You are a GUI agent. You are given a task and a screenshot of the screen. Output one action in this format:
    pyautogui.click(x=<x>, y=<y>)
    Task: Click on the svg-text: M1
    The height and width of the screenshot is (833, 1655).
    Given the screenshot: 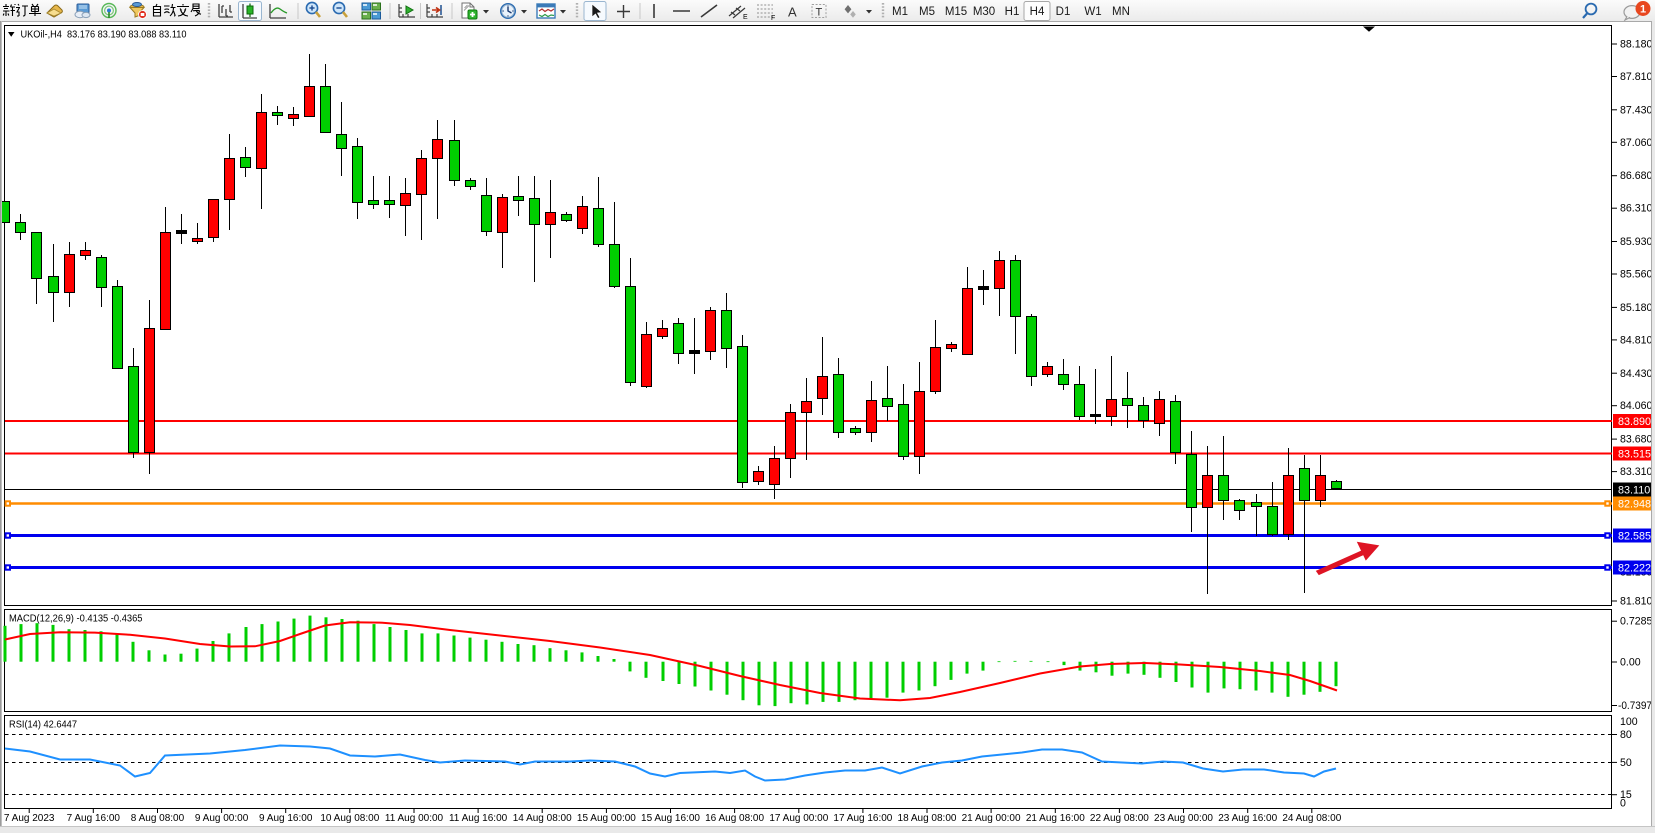 What is the action you would take?
    pyautogui.click(x=900, y=12)
    